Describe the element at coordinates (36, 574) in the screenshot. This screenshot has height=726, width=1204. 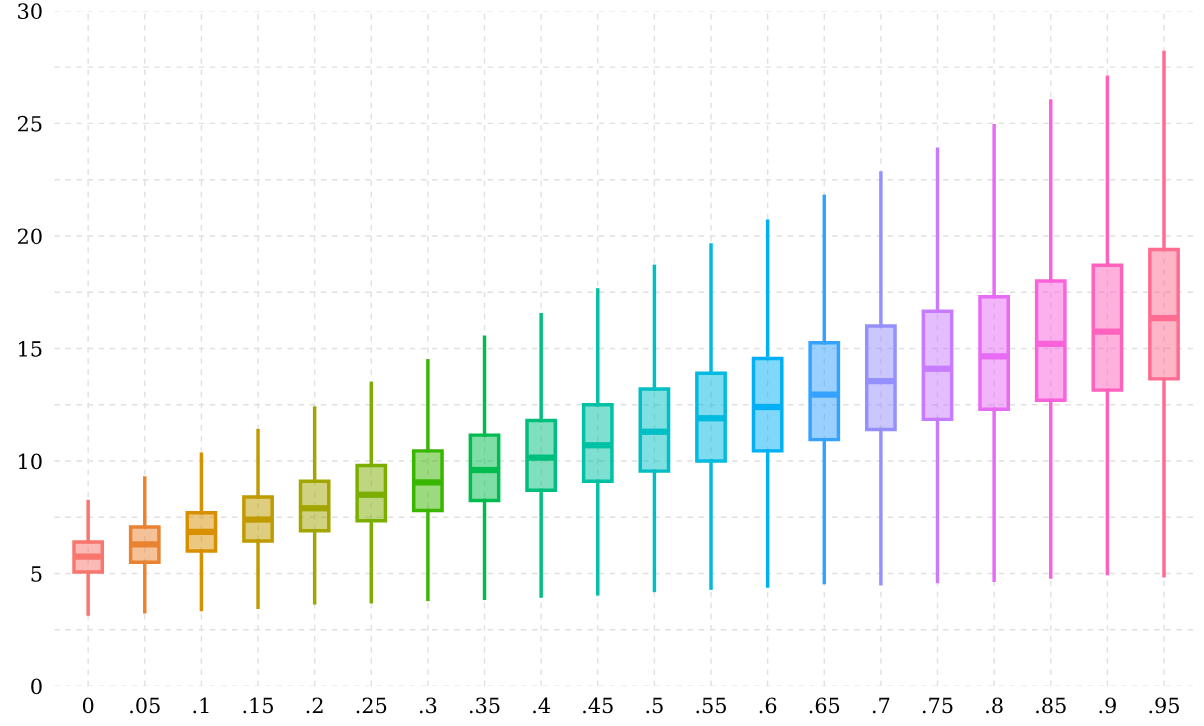
I see `y-tick-label: 5` at that location.